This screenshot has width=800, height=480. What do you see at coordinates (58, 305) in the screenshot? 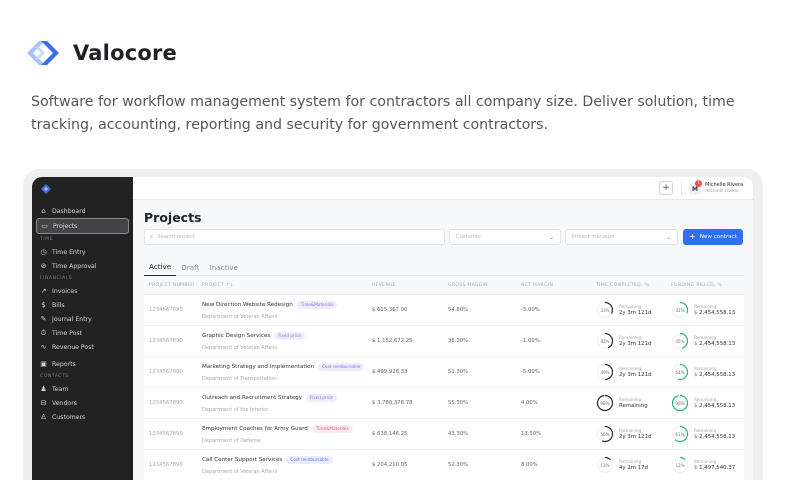
I see `sidebar-item-label: Bills` at bounding box center [58, 305].